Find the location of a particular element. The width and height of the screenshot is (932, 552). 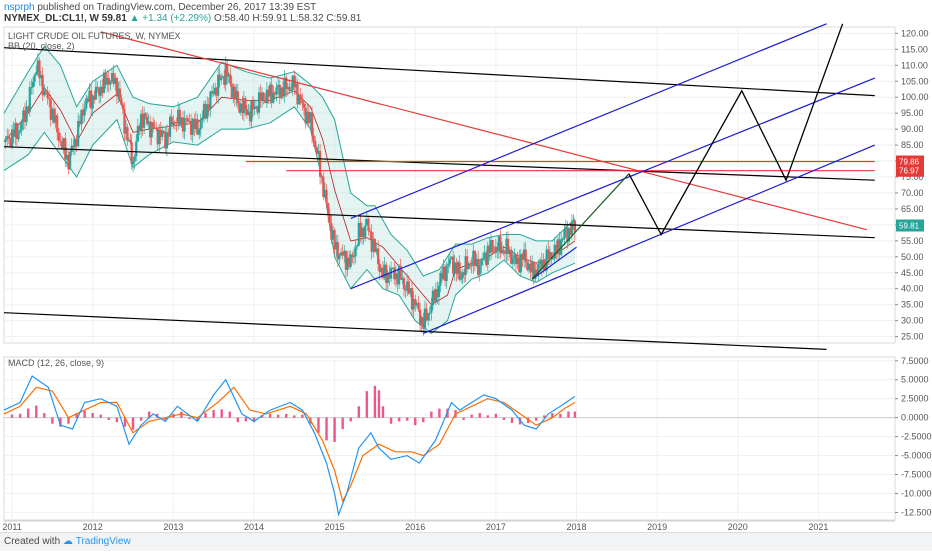

x-tick-label: 2013 is located at coordinates (173, 527).